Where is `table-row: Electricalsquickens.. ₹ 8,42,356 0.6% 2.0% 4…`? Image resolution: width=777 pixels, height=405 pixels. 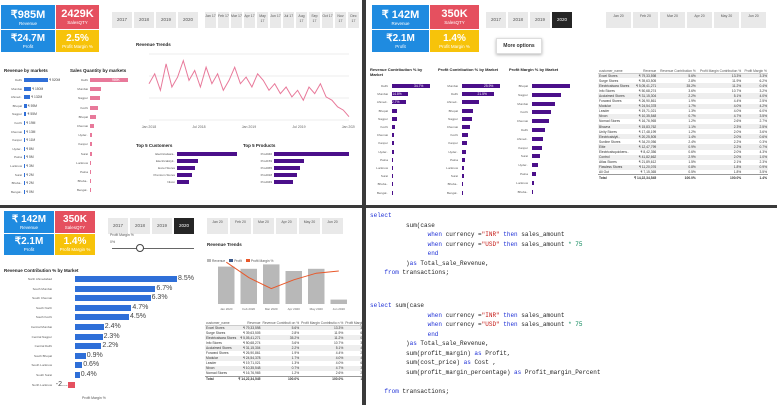
table-row: Electricalsquickens.. ₹ 8,42,356 0.6% 2.0% 4… is located at coordinates (683, 152).